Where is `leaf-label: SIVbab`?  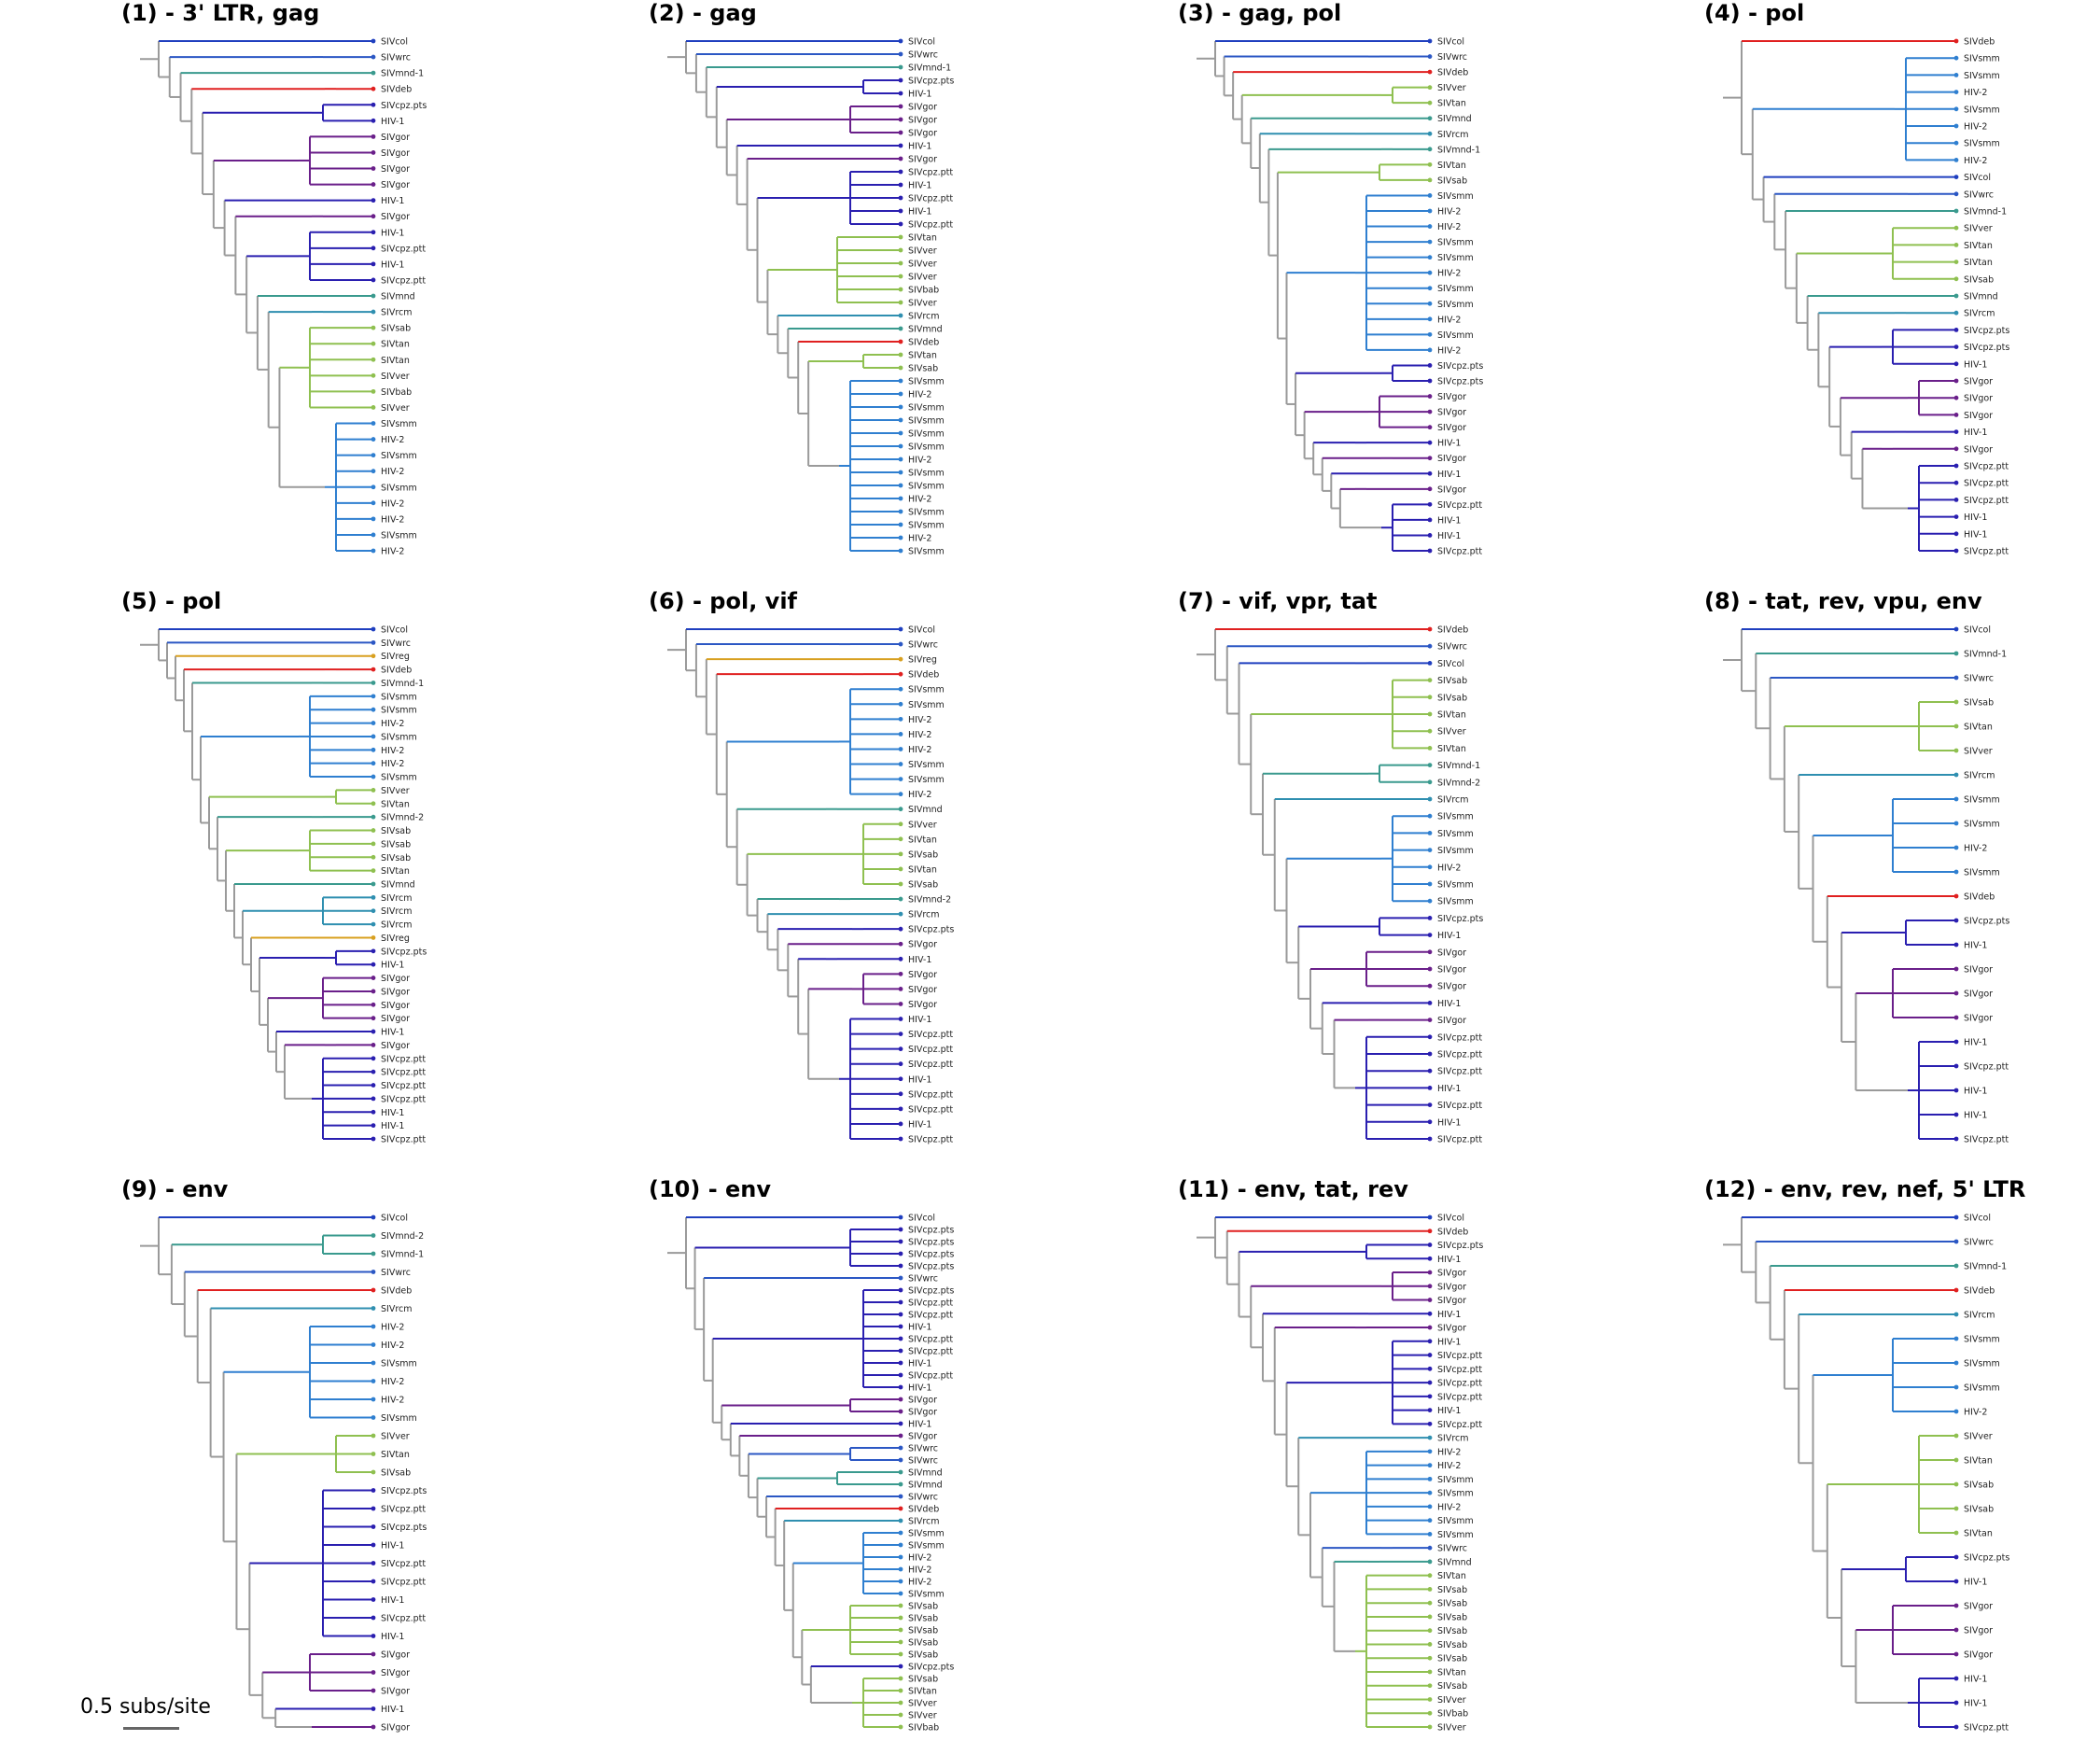
leaf-label: SIVbab is located at coordinates (923, 291).